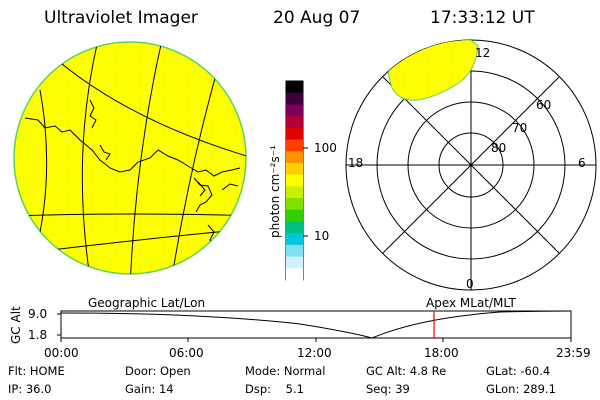  Describe the element at coordinates (520, 128) in the screenshot. I see `polar-lat-70: 70` at that location.